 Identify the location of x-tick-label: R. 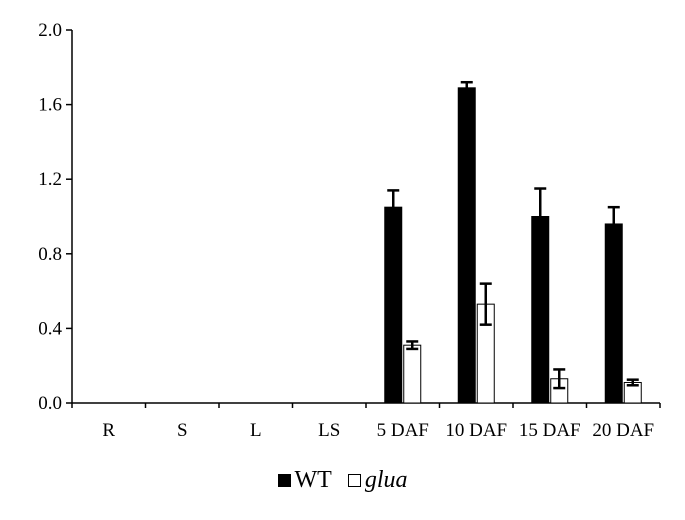
(108, 430).